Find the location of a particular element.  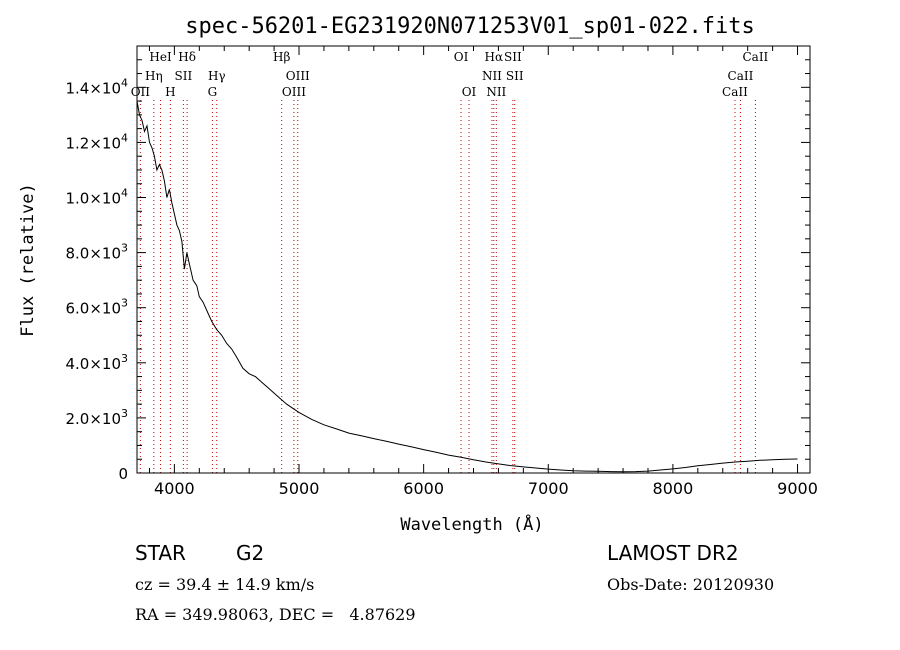

x-tick-label: 8000 is located at coordinates (673, 488).